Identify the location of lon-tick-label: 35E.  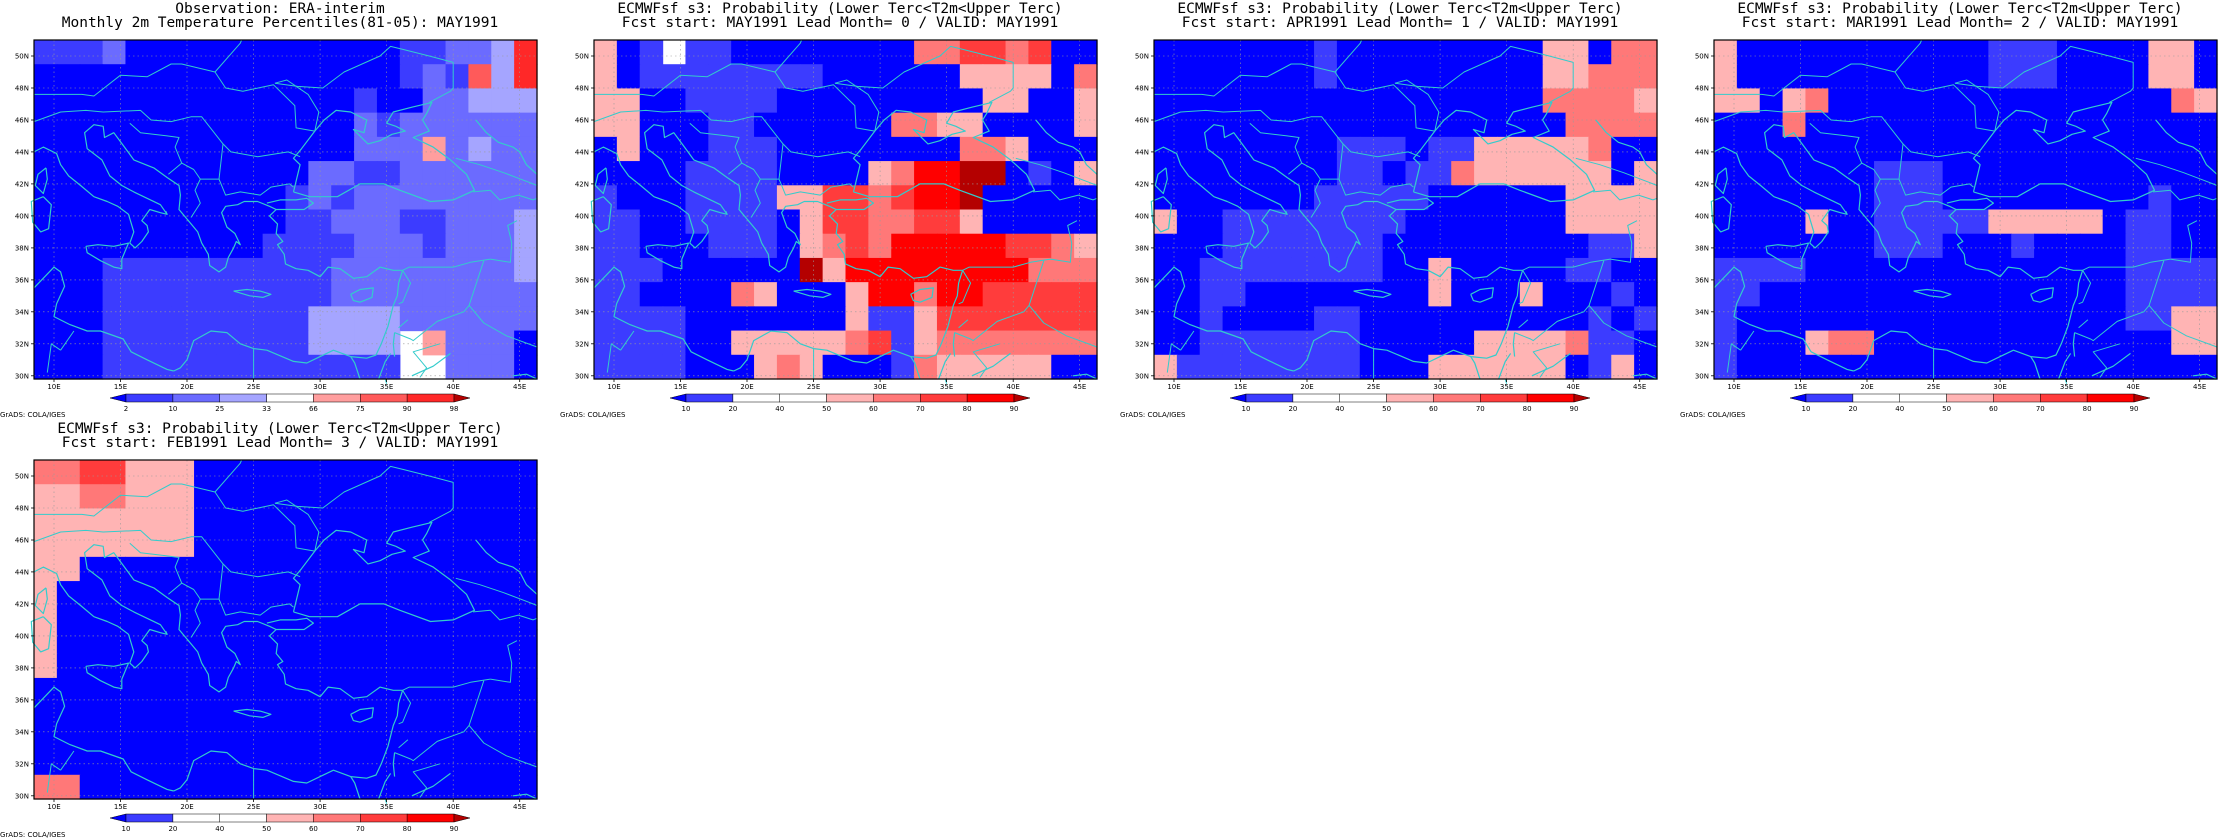
(2066, 387).